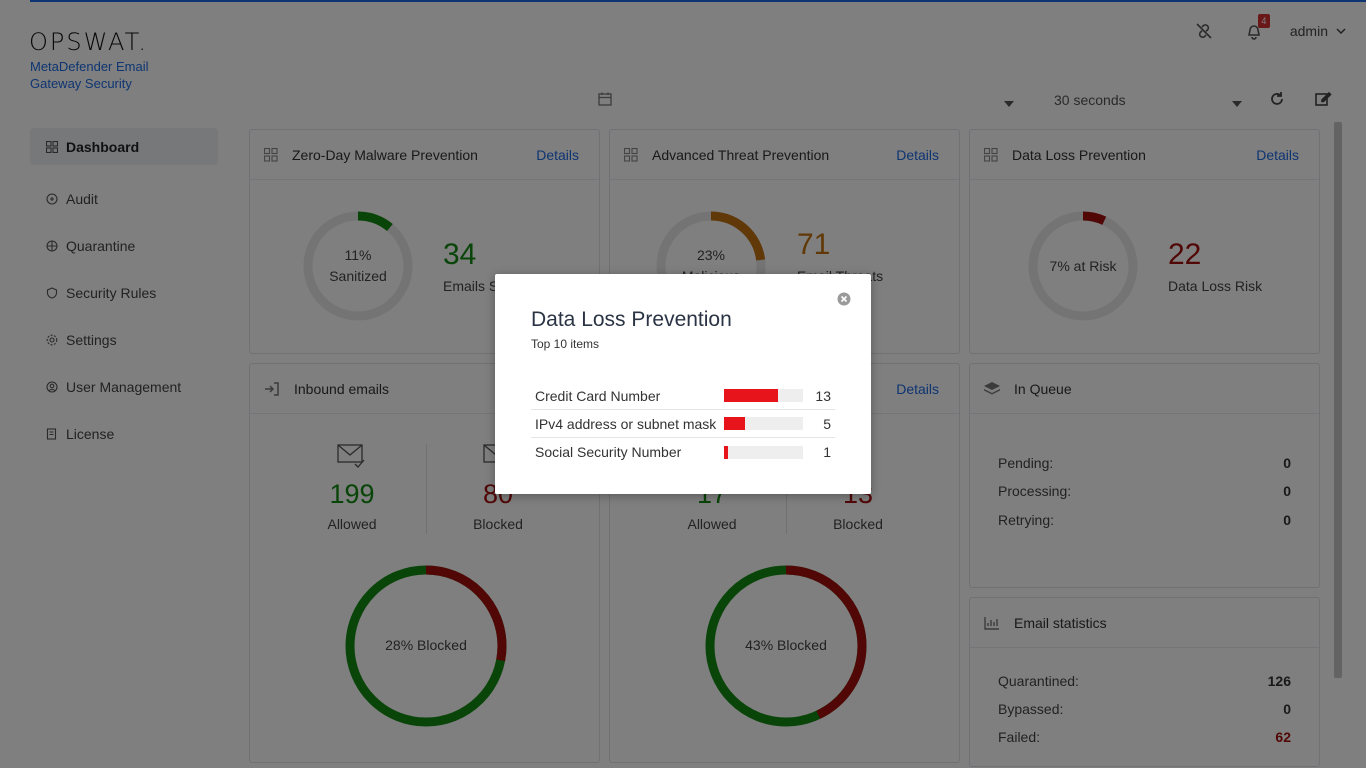  Describe the element at coordinates (608, 452) in the screenshot. I see `dlp-item-label: Social Security Number` at that location.